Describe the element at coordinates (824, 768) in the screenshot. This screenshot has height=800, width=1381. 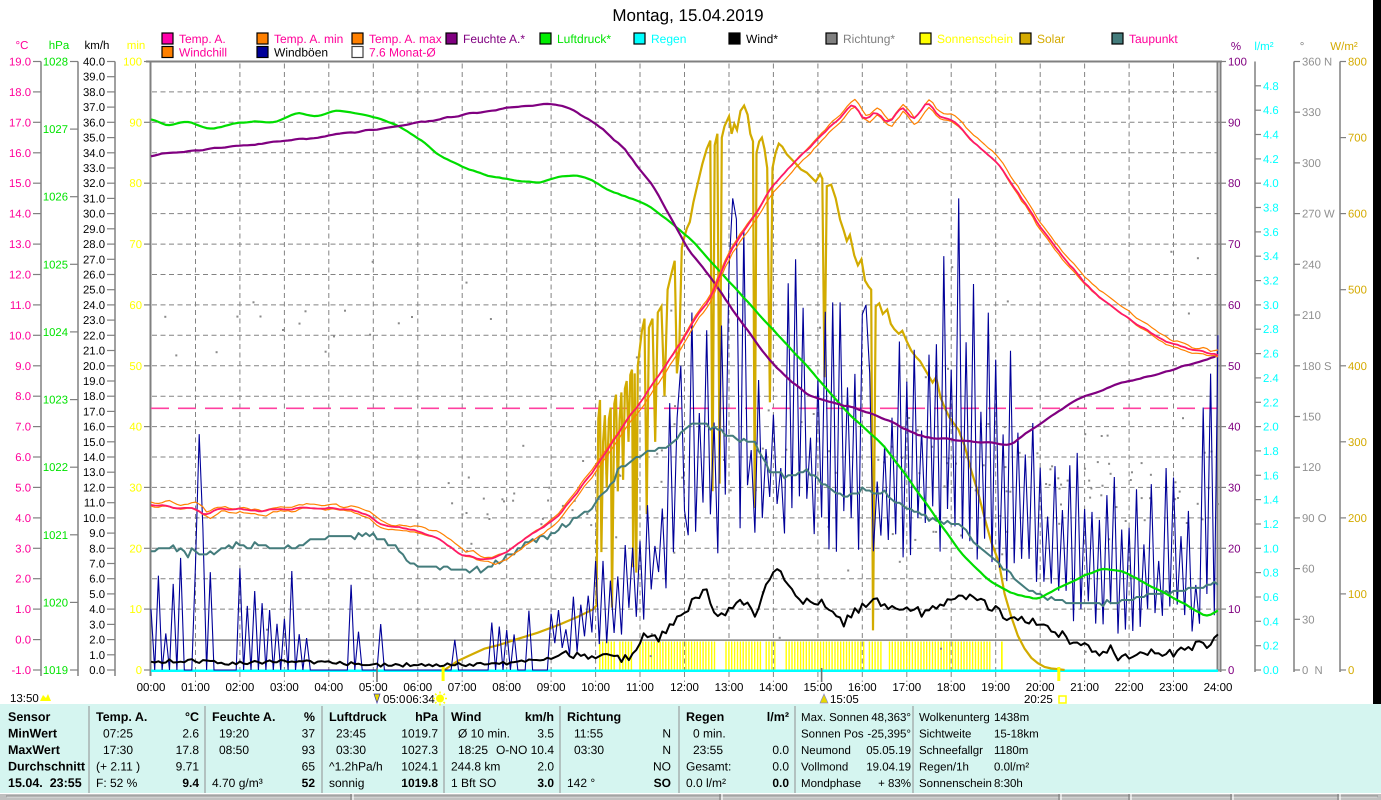
I see `svg-text: Vollmond` at that location.